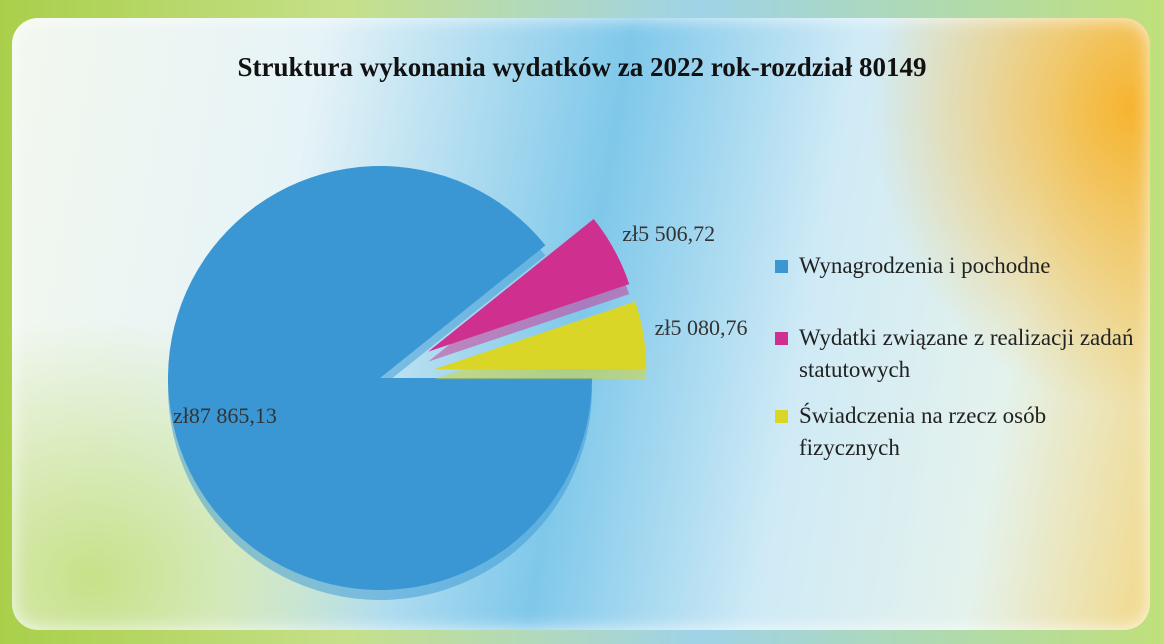  I want to click on data-label: zł87 865,13, so click(224, 416).